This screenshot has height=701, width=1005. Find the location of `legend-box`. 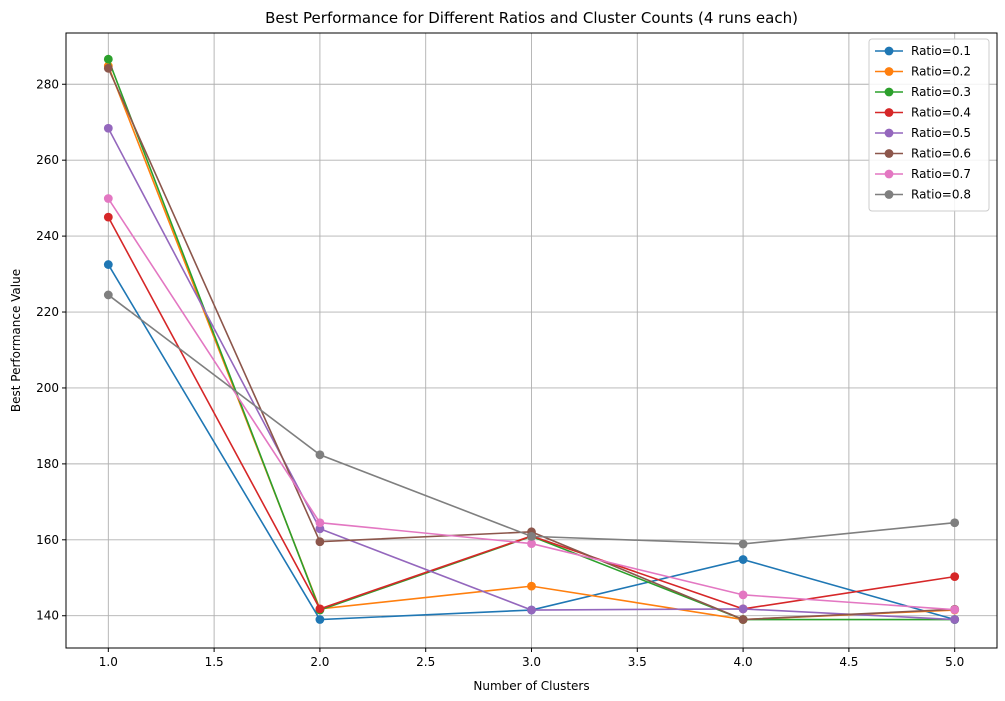

legend-box is located at coordinates (929, 125).